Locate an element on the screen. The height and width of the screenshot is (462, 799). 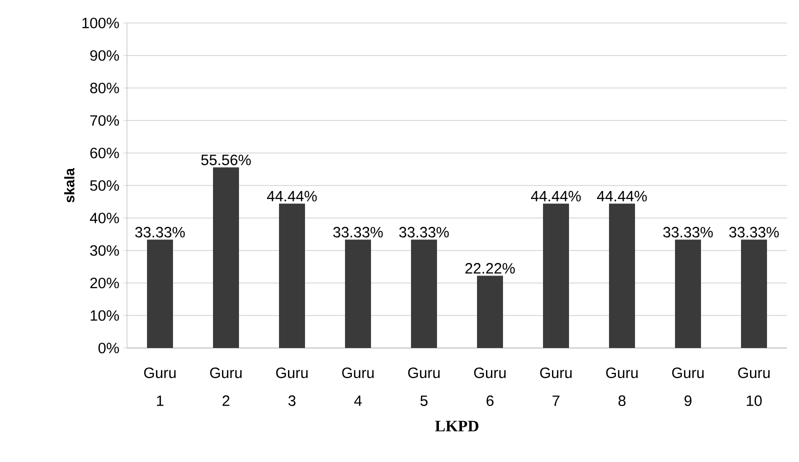
y-tick-label: 0% is located at coordinates (108, 348).